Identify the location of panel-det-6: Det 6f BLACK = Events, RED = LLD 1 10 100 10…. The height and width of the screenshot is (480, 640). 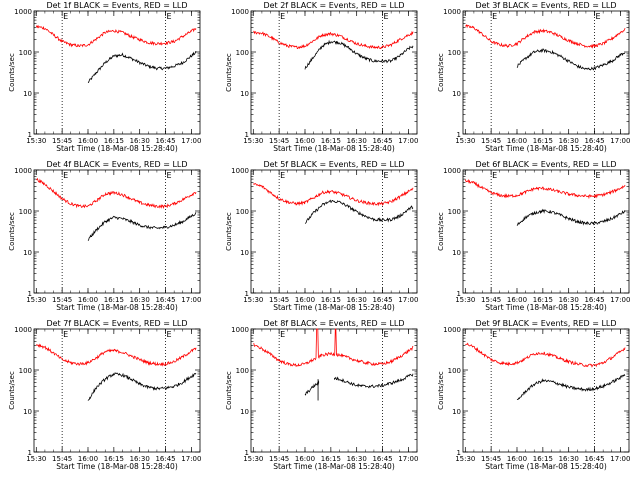
(533, 236).